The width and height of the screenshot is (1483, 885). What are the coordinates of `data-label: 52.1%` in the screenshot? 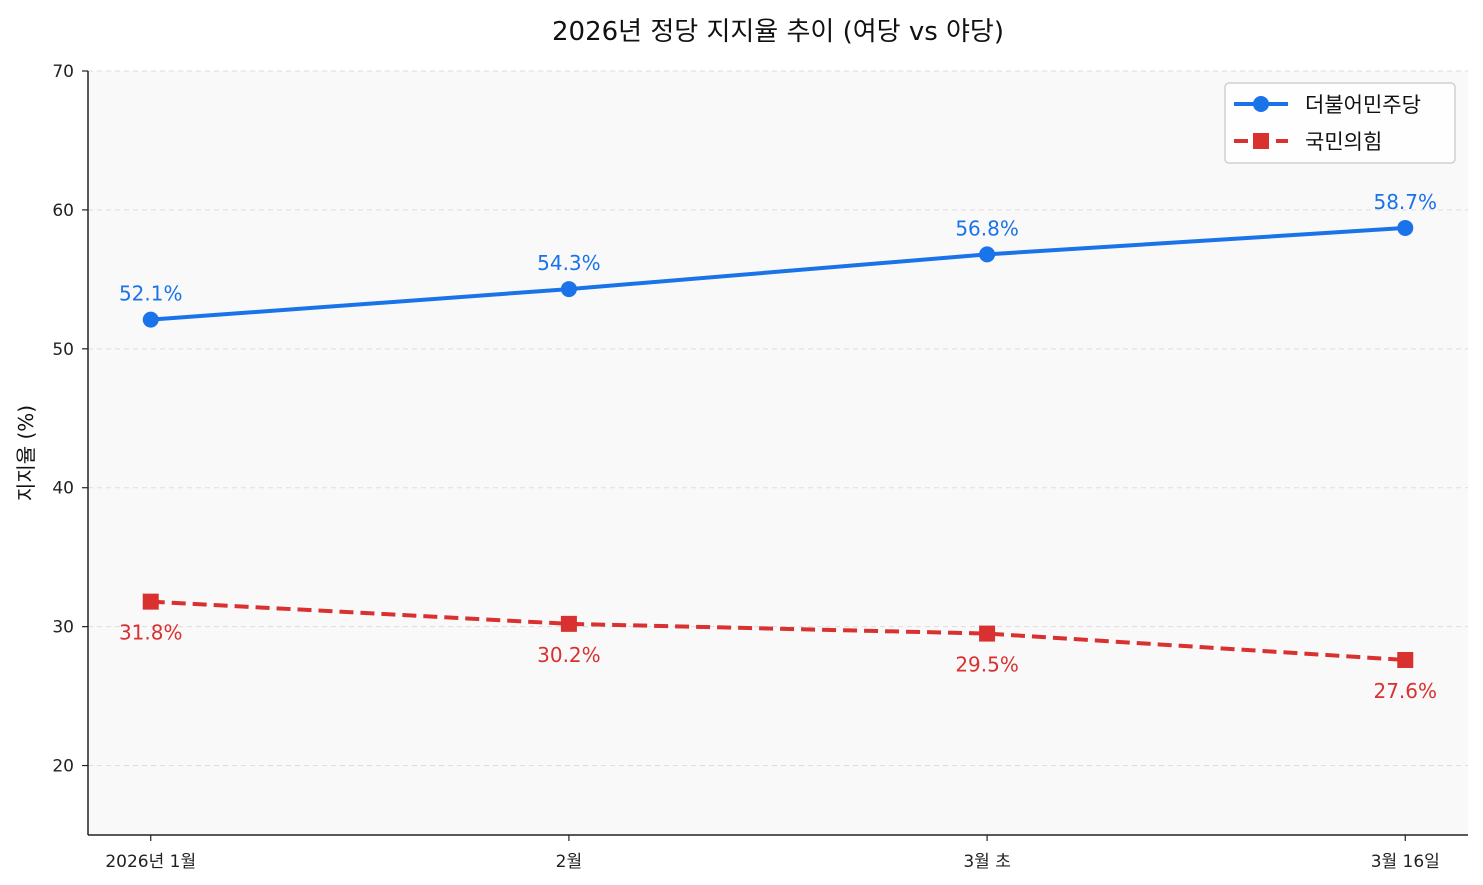 It's located at (151, 294).